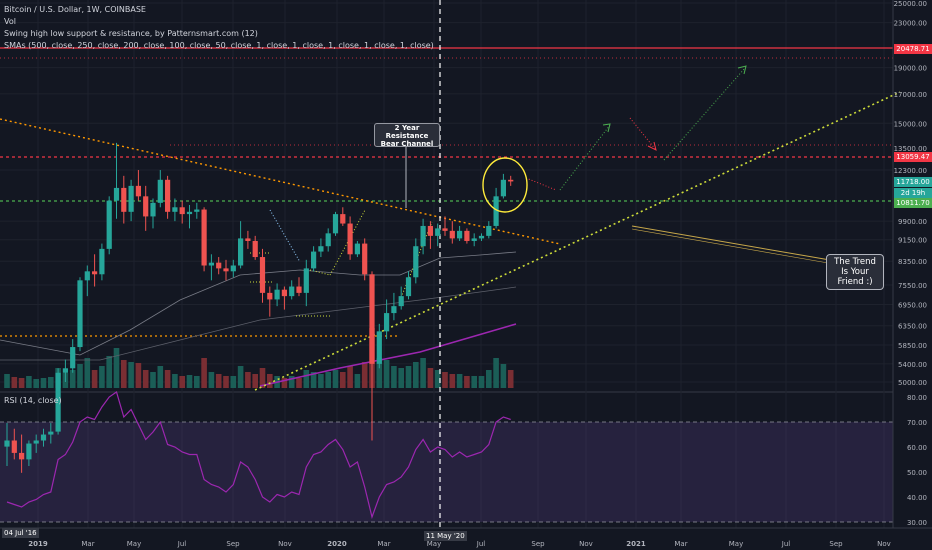 This screenshot has height=550, width=932. What do you see at coordinates (910, 124) in the screenshot?
I see `price-axis-label: 15000.00` at bounding box center [910, 124].